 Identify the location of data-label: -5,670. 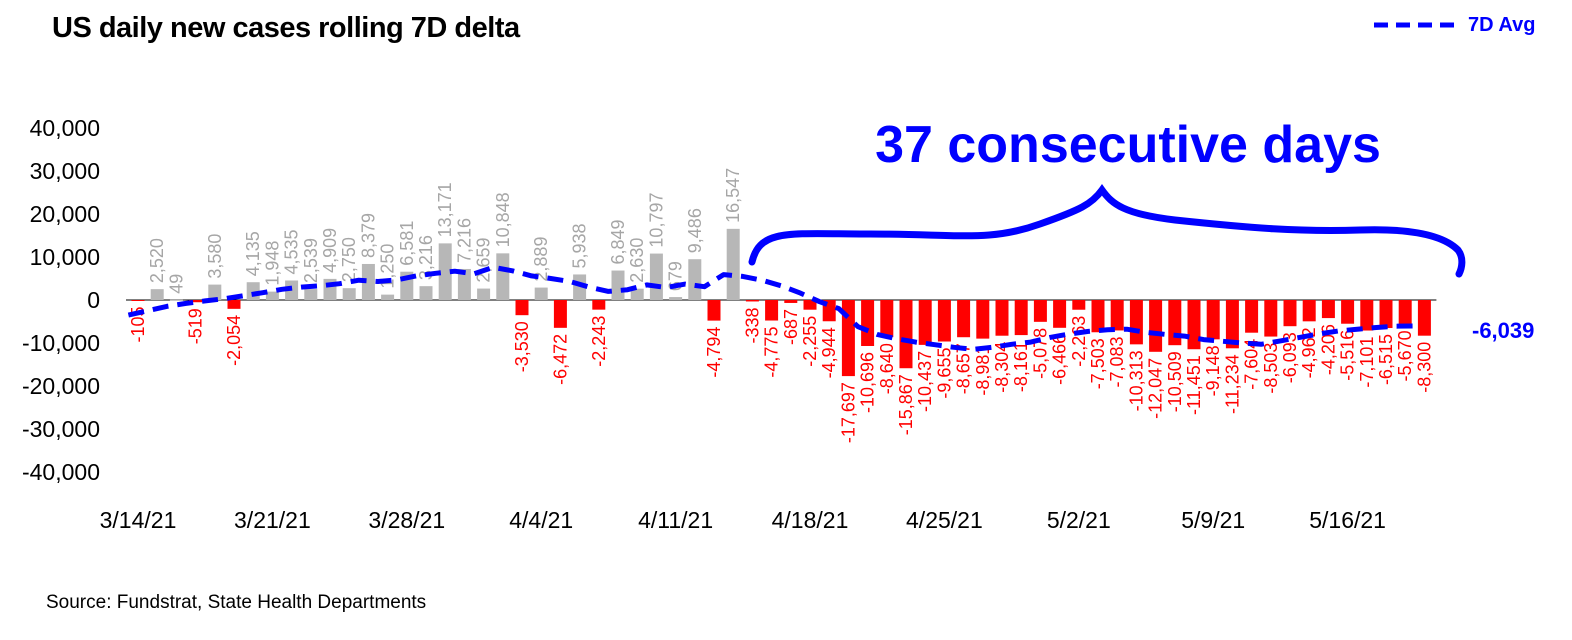
(1405, 355).